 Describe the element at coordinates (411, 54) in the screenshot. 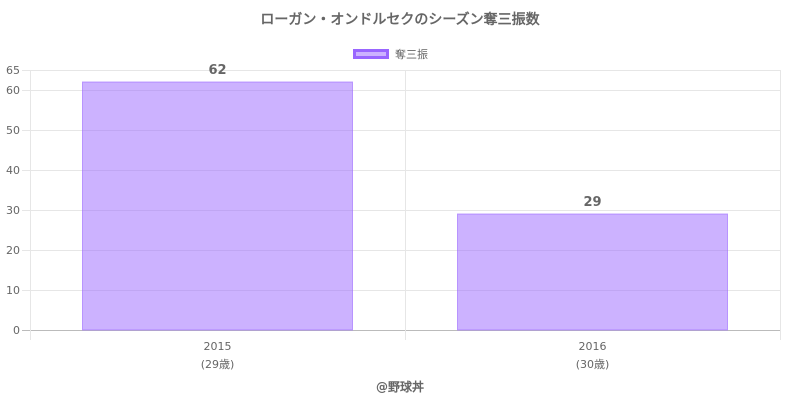

I see `legend-label: 奪三振` at that location.